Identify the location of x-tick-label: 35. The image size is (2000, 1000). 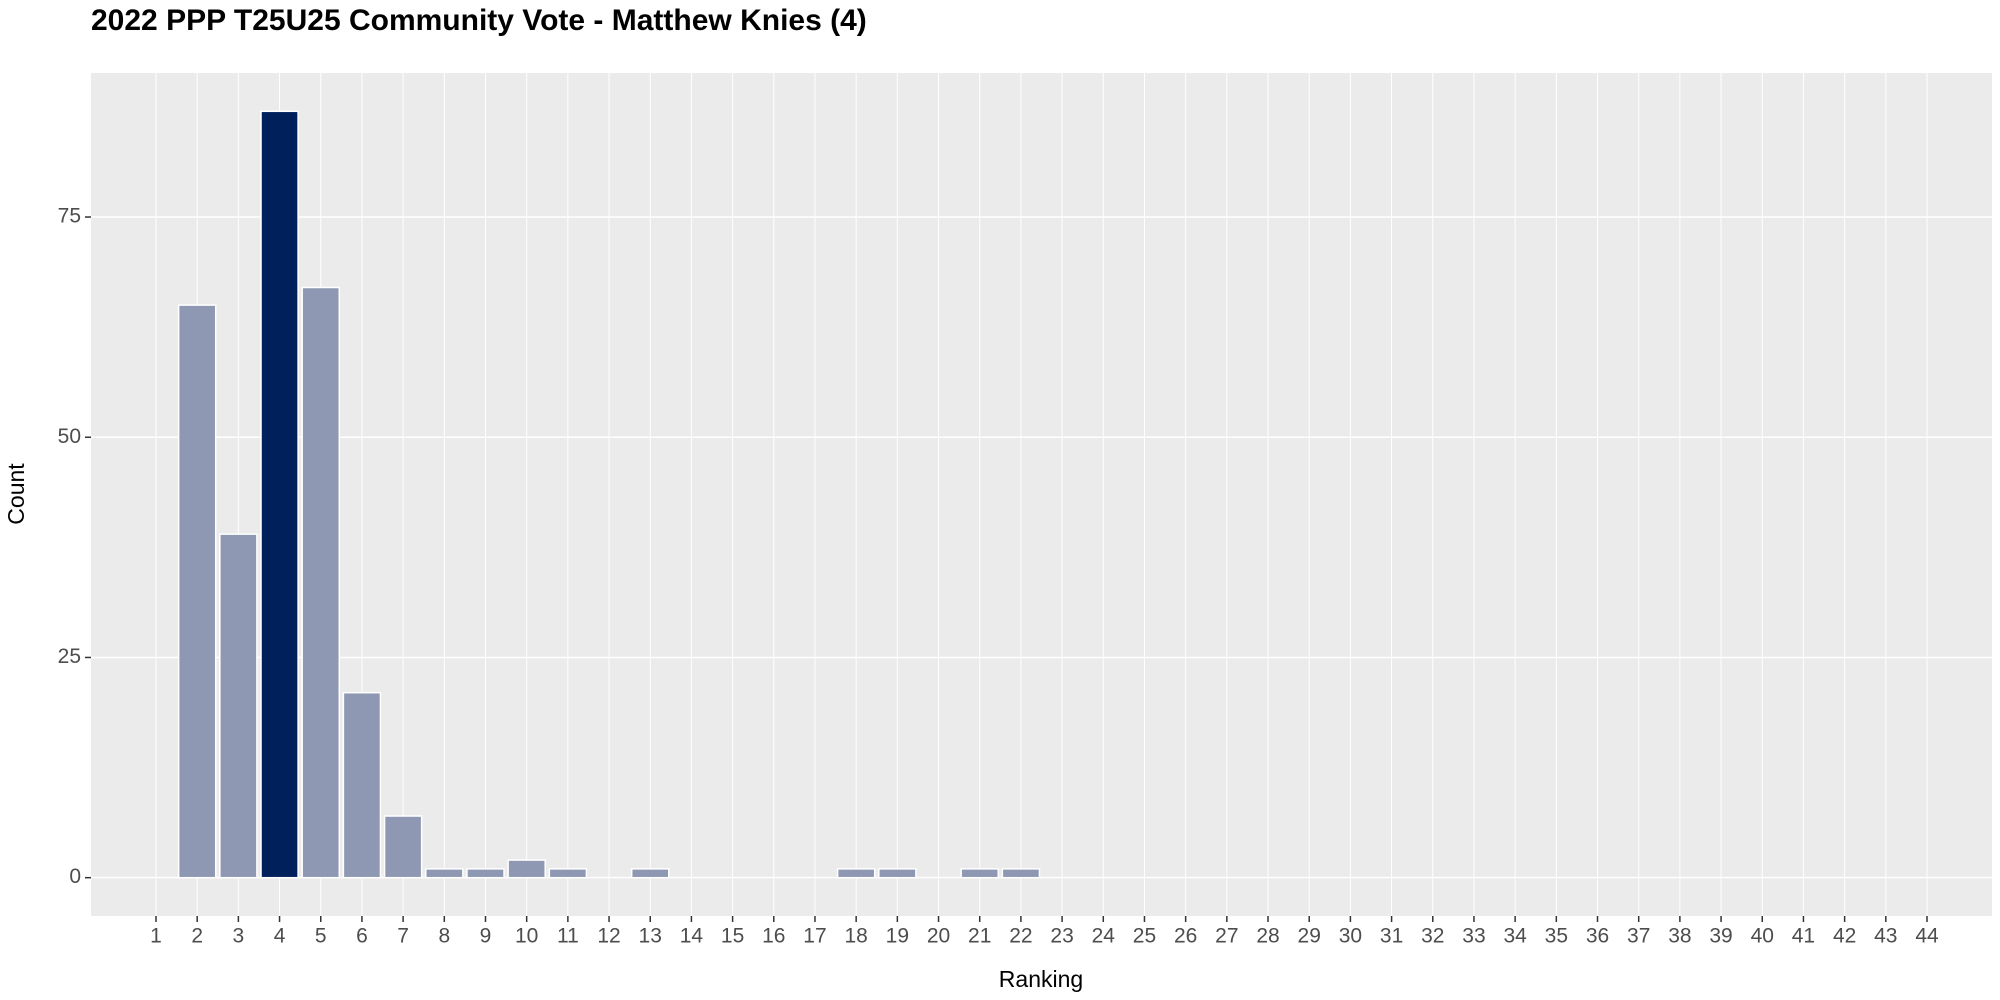
(1556, 936).